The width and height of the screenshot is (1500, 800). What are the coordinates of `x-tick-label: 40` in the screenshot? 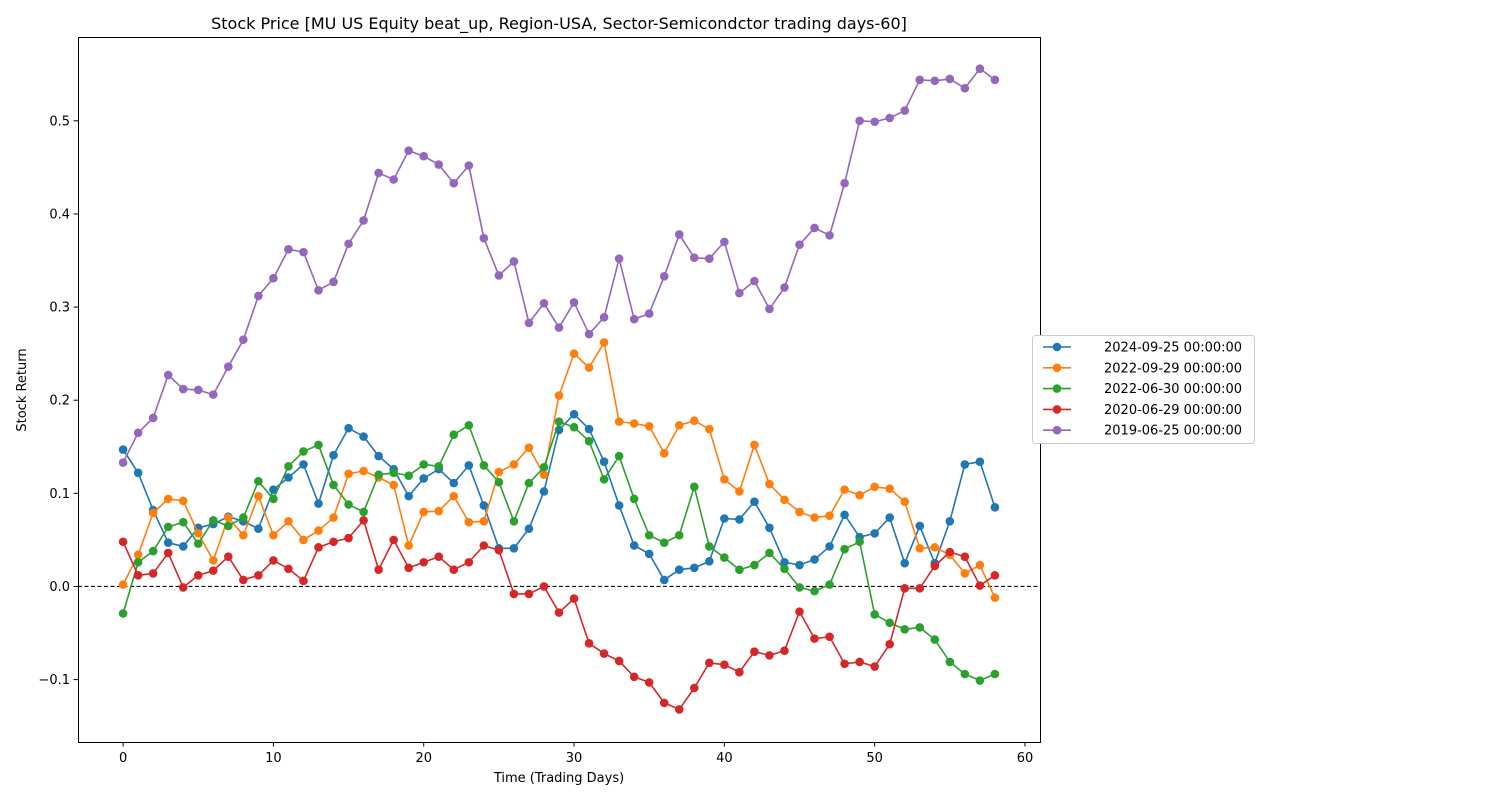 It's located at (724, 758).